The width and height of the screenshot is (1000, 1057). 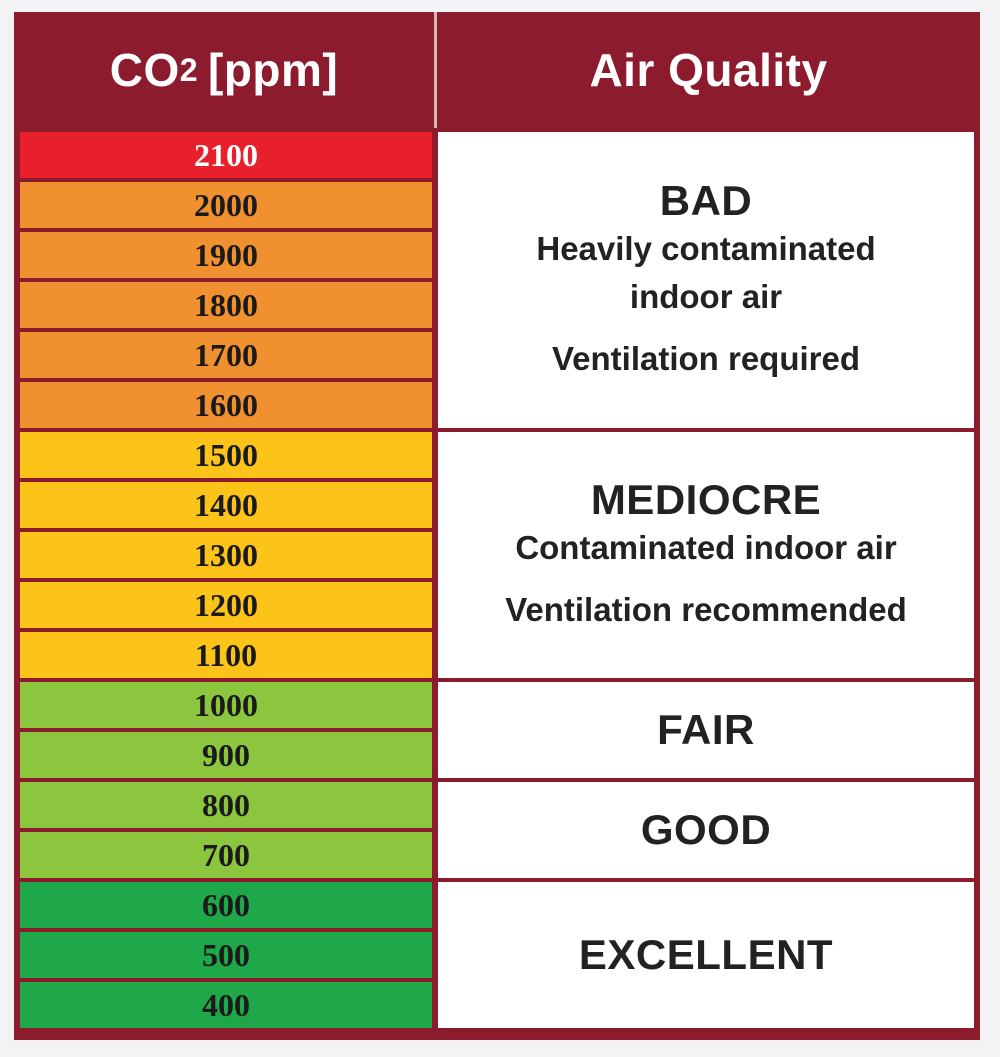 What do you see at coordinates (226, 305) in the screenshot?
I see `ppm-level-row: 1800` at bounding box center [226, 305].